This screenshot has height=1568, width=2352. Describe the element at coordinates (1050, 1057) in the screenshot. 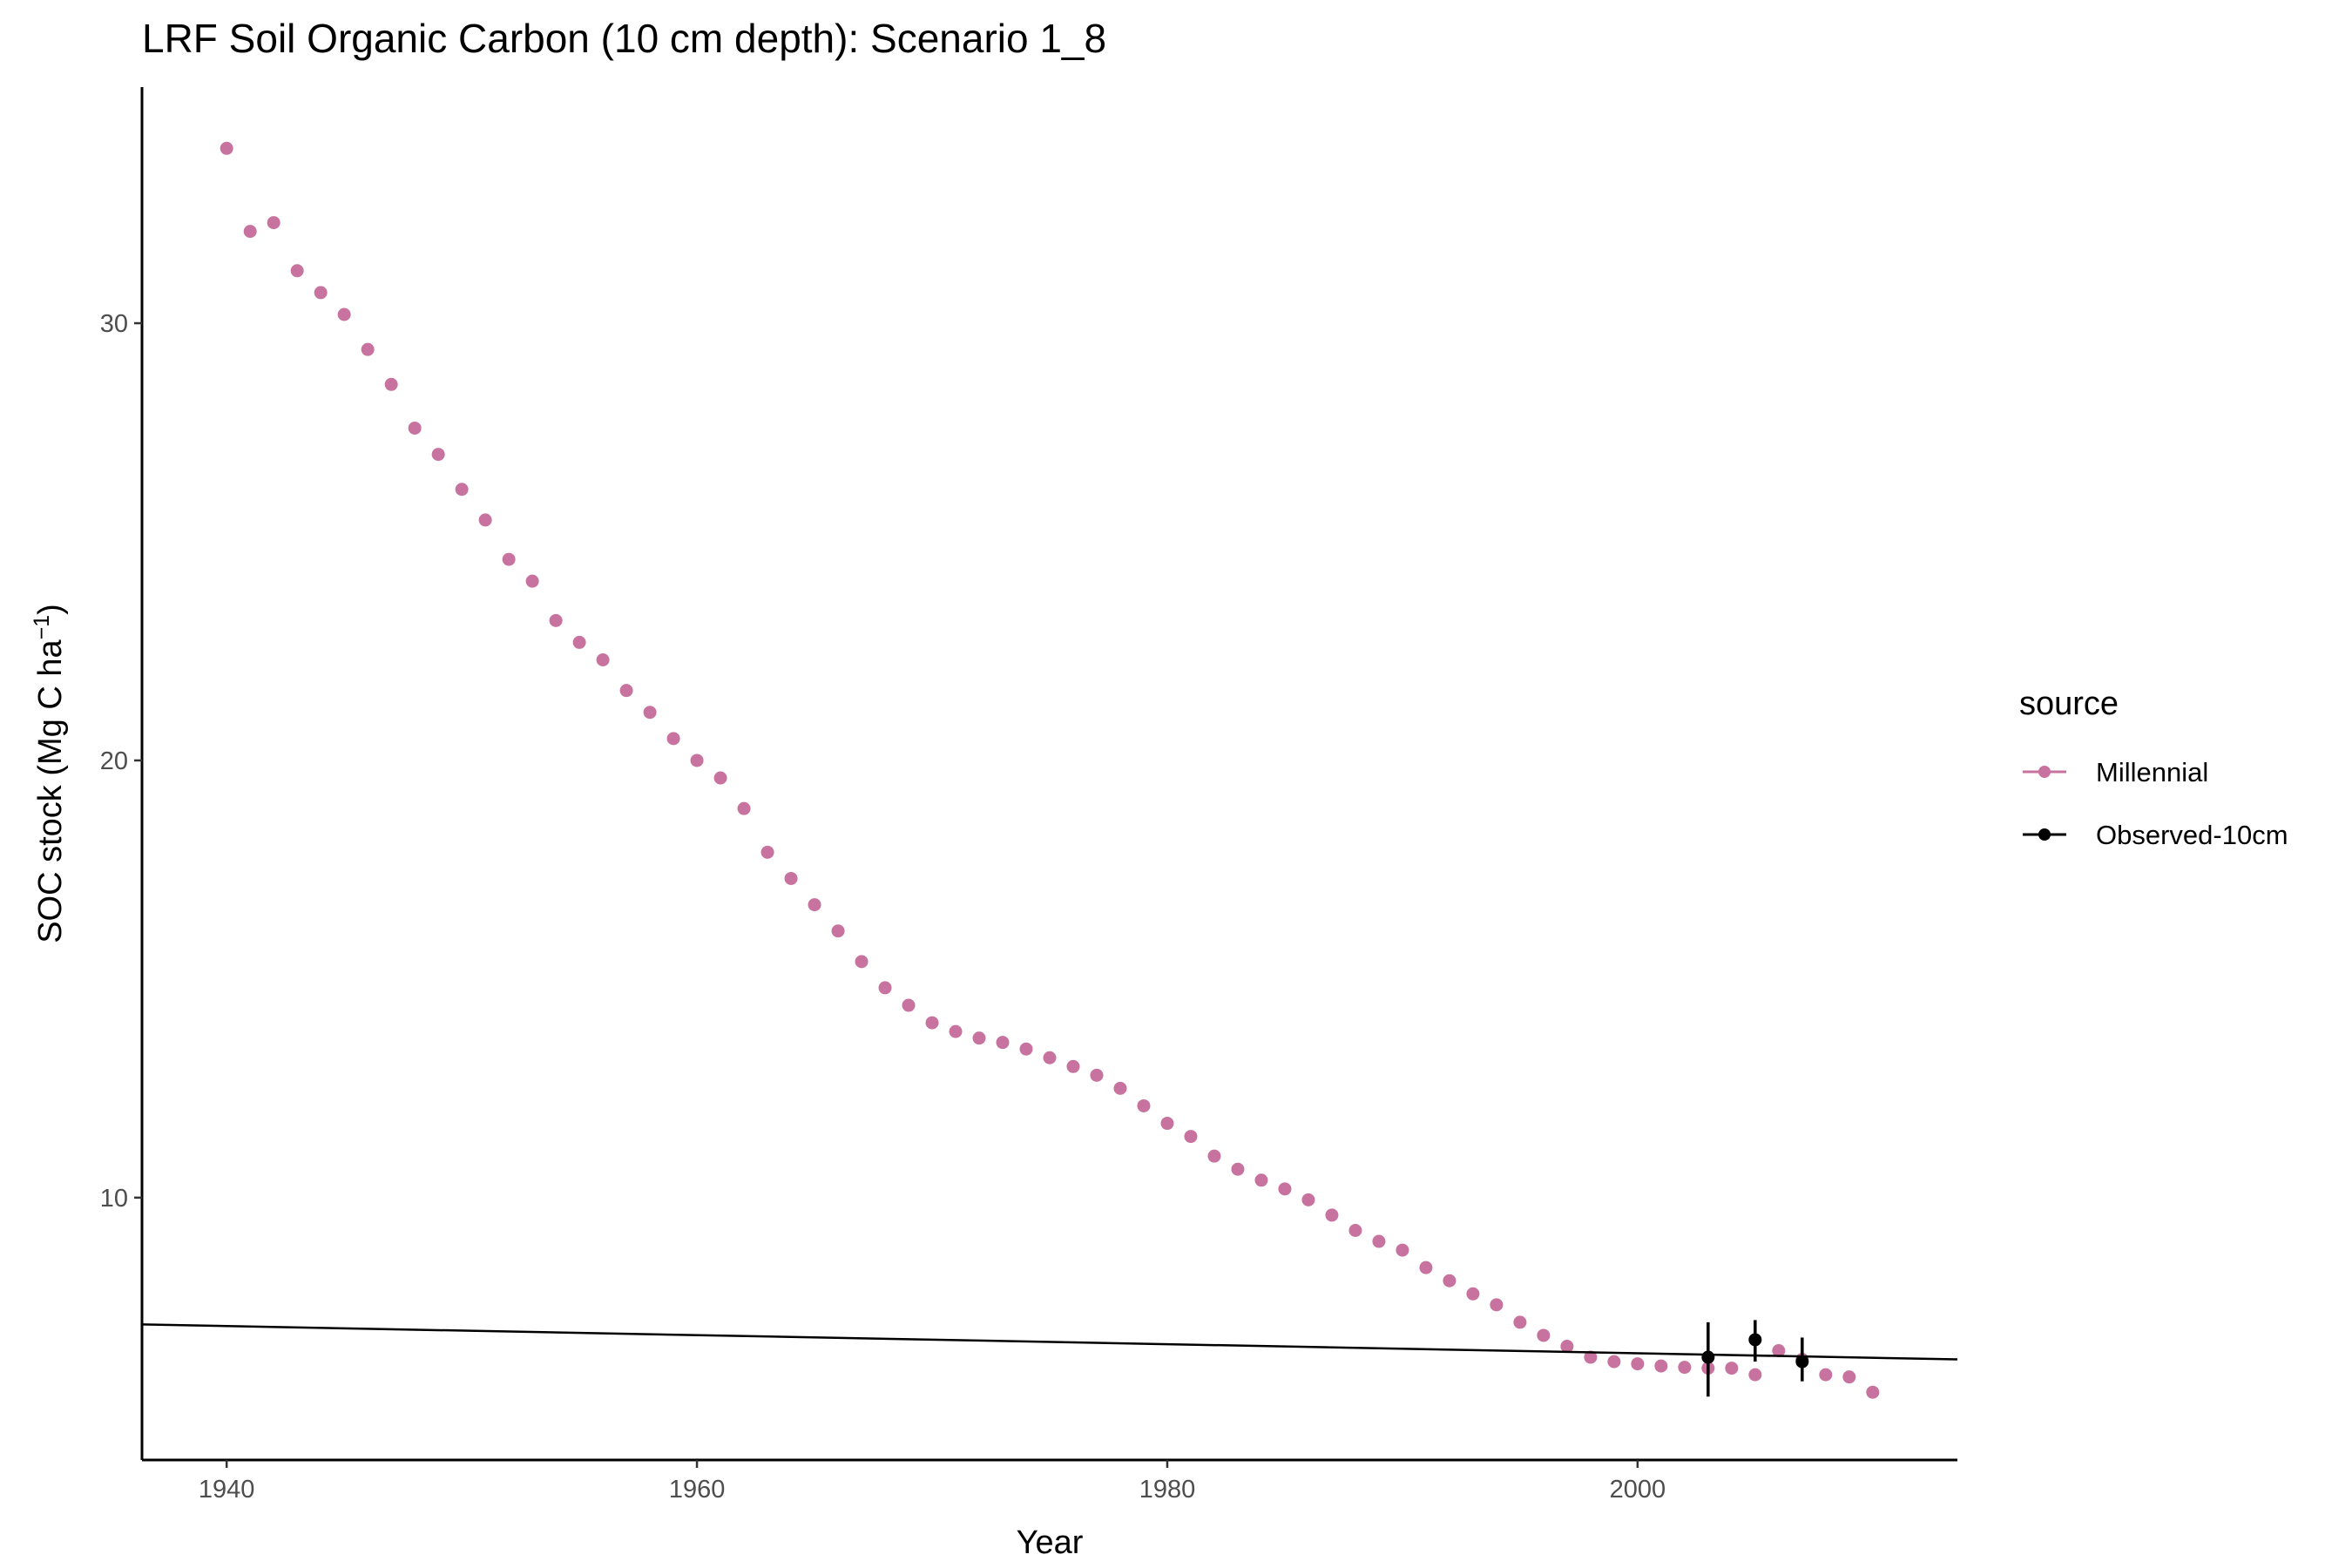

I see `millennial-point-1975` at that location.